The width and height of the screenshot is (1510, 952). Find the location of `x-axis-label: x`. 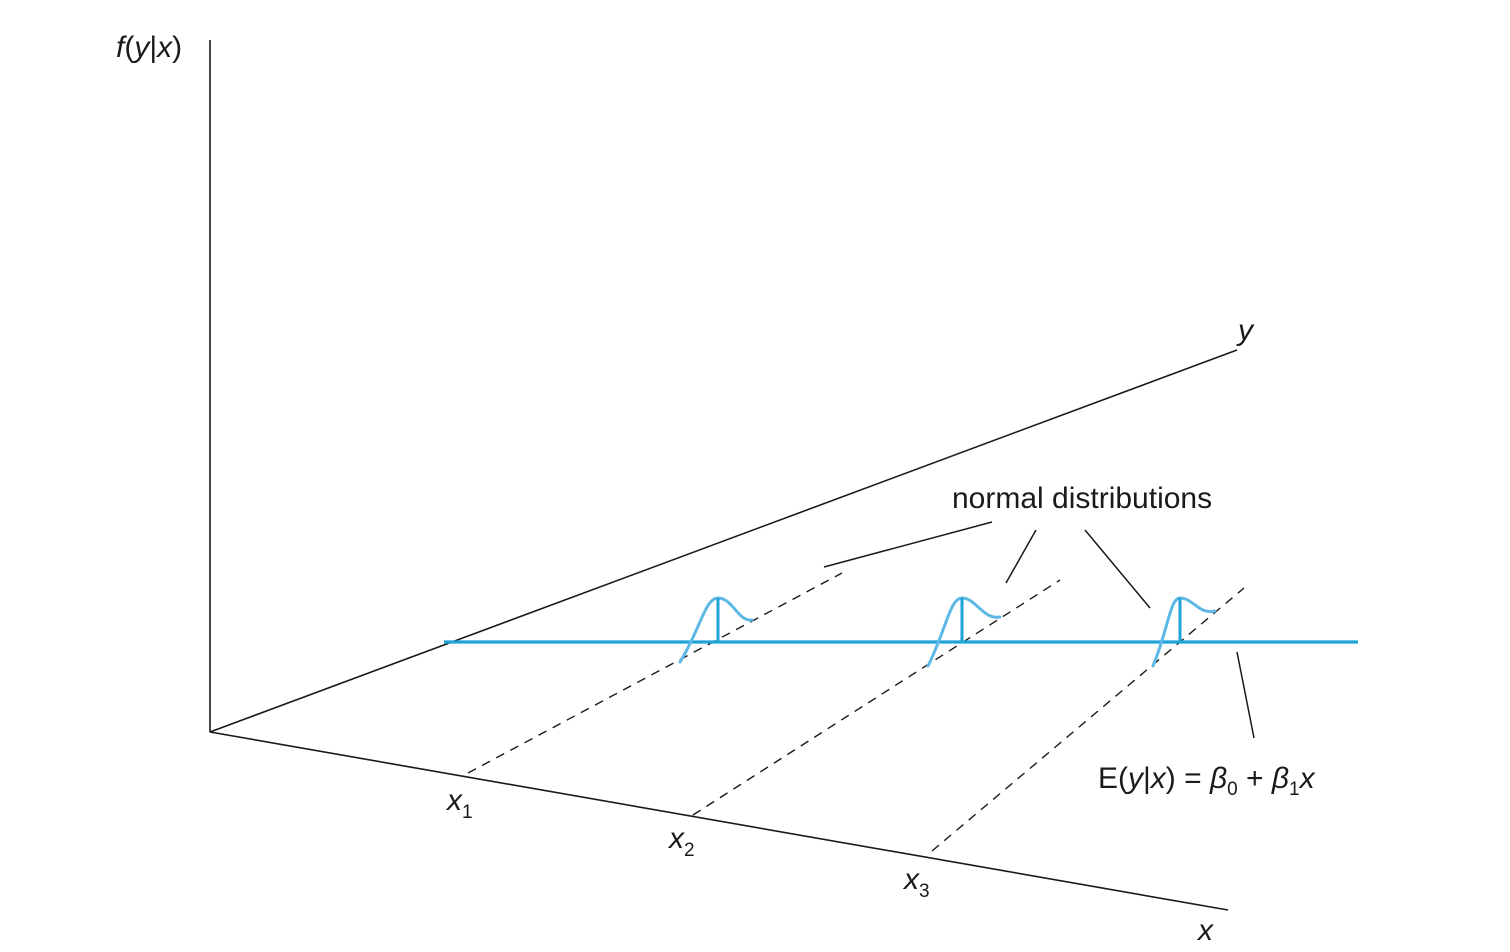

x-axis-label: x is located at coordinates (1205, 930).